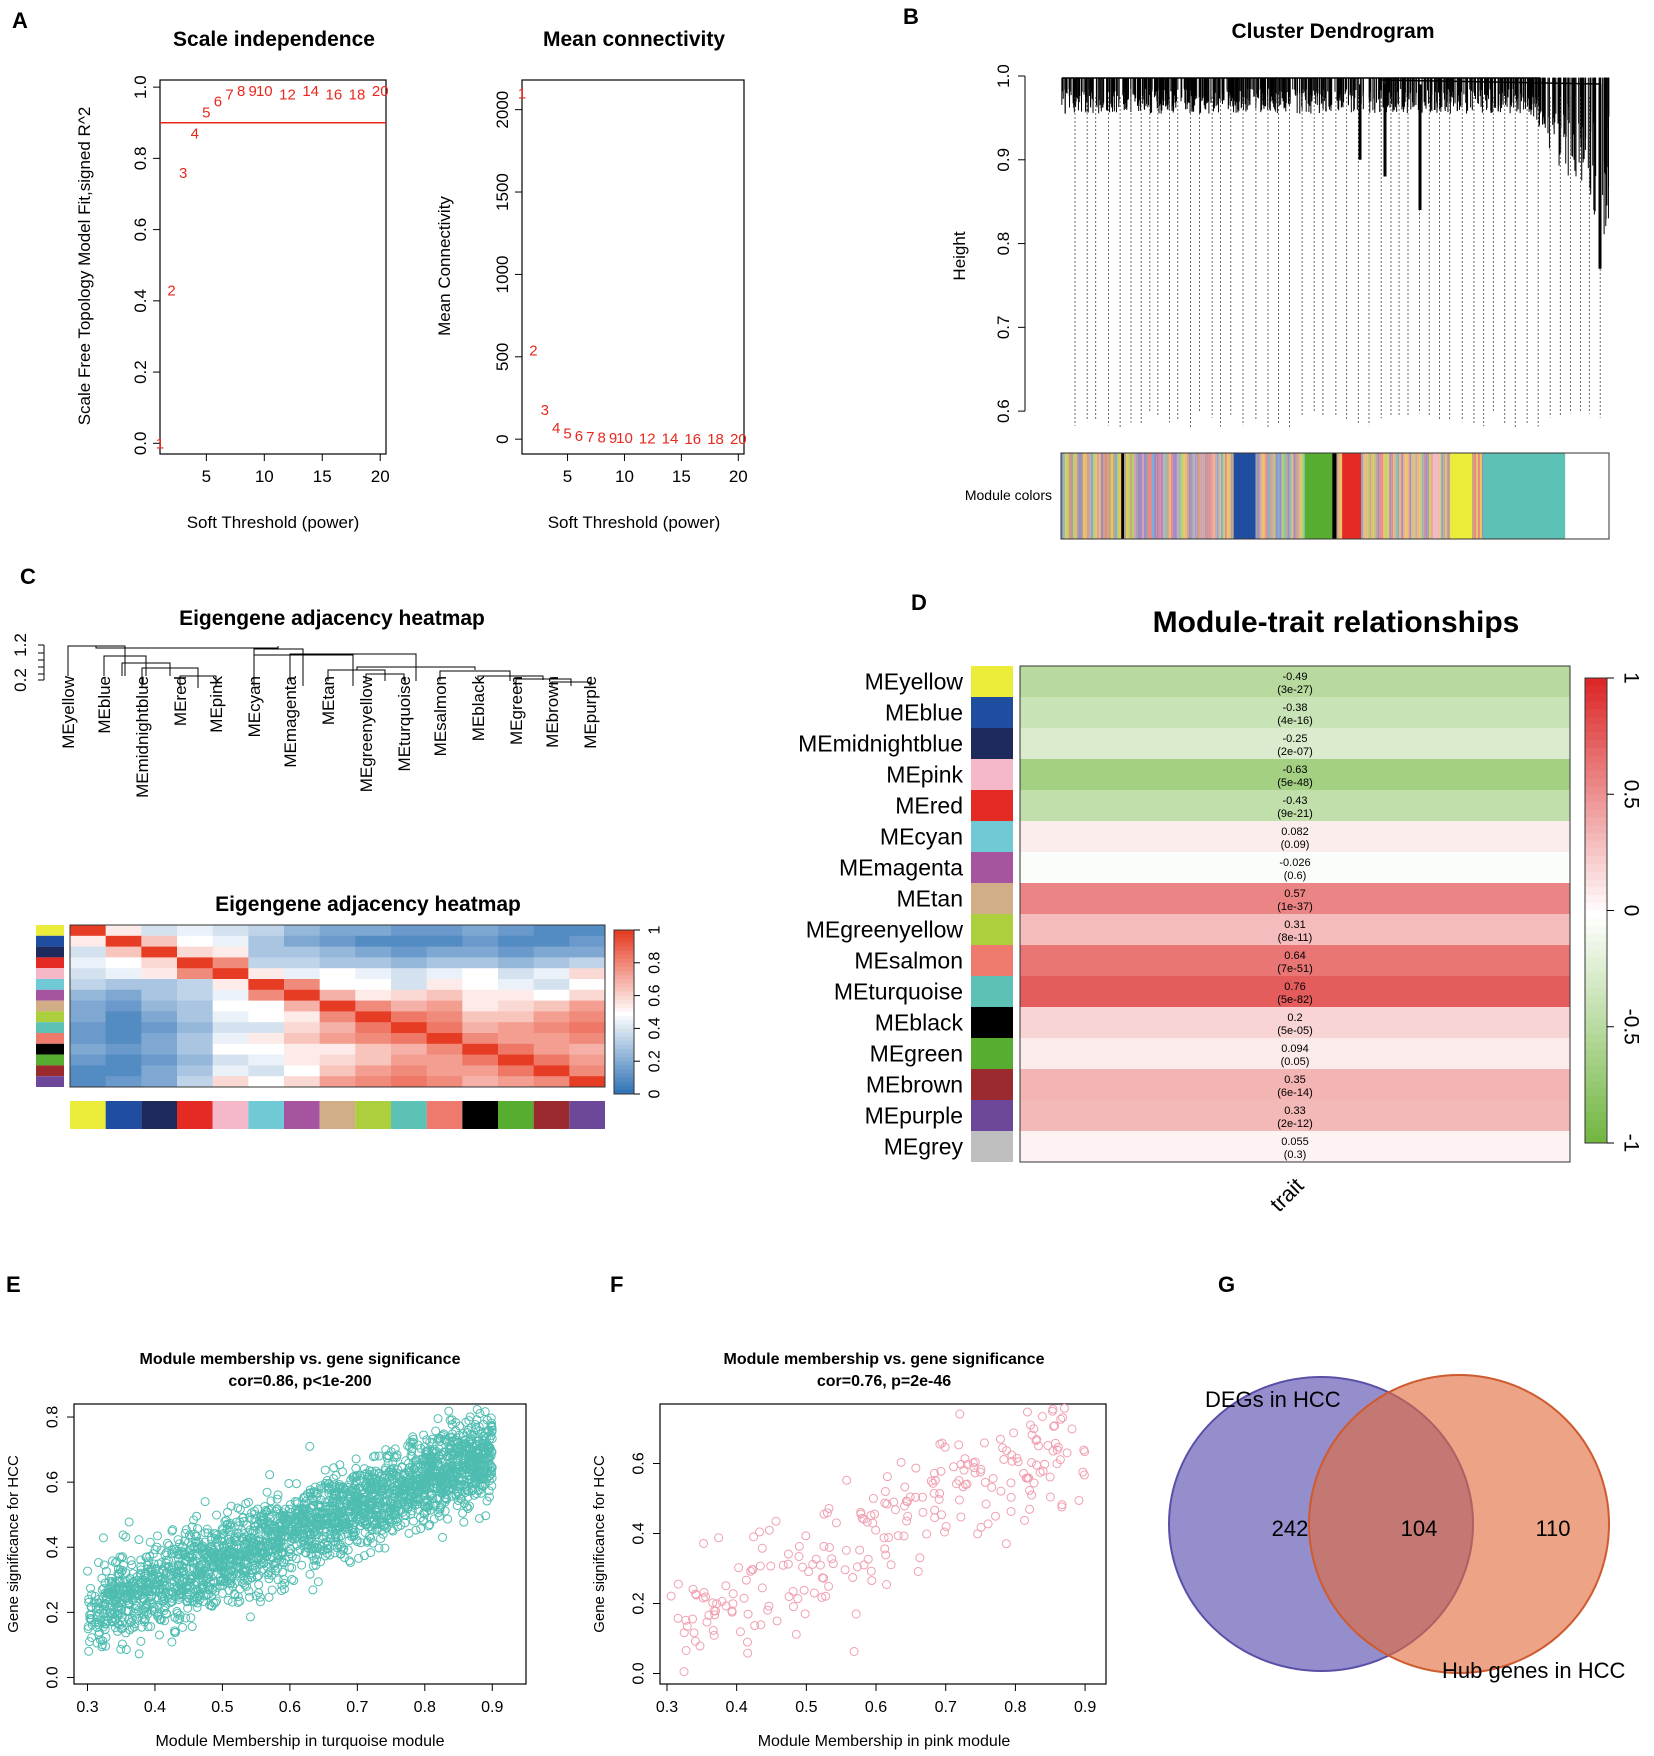  I want to click on plot-frame, so click(633, 267).